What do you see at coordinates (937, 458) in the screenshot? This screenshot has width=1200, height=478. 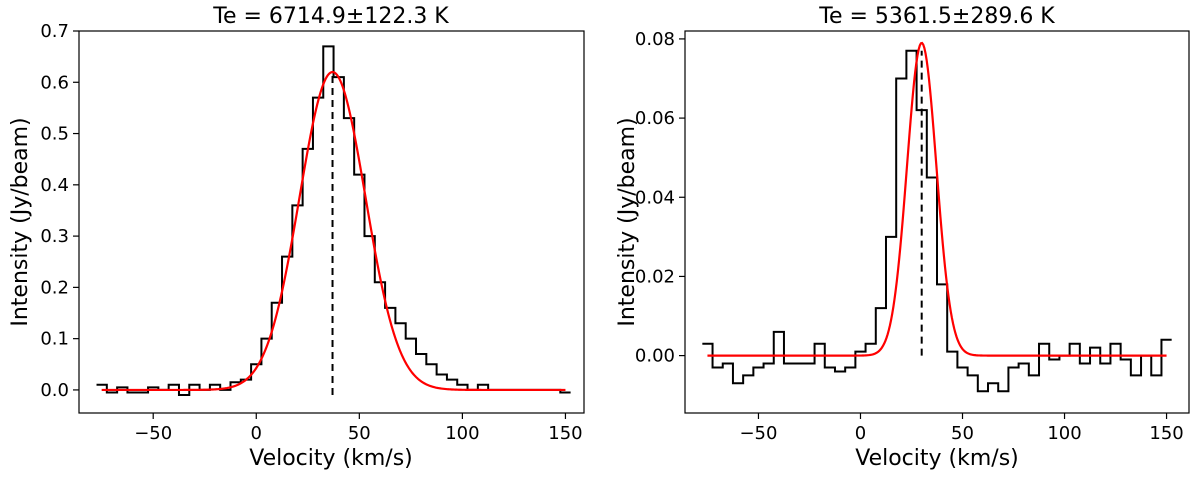 I see `right-x-axis-label: Velocity (km/s)` at bounding box center [937, 458].